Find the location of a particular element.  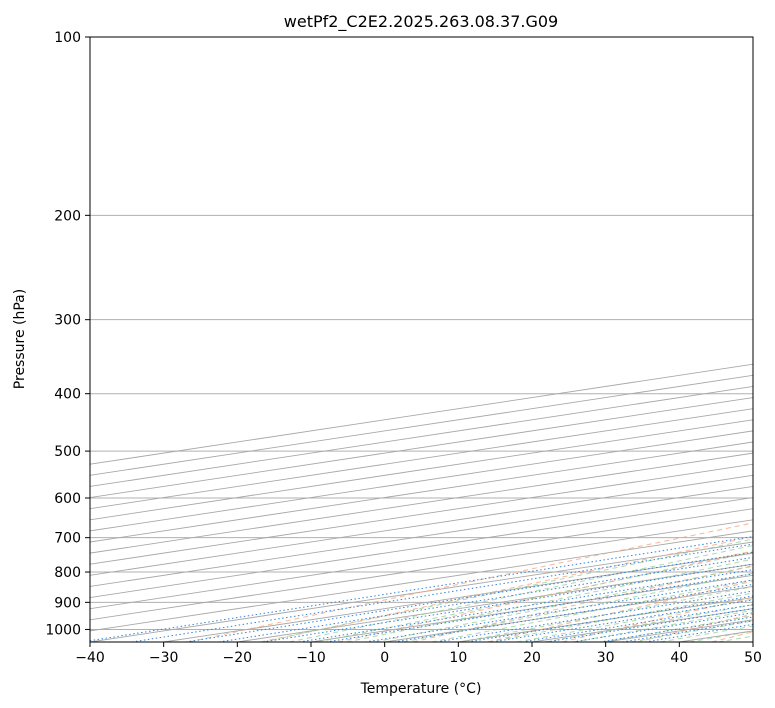

y-tick-label: 200 is located at coordinates (67, 216).